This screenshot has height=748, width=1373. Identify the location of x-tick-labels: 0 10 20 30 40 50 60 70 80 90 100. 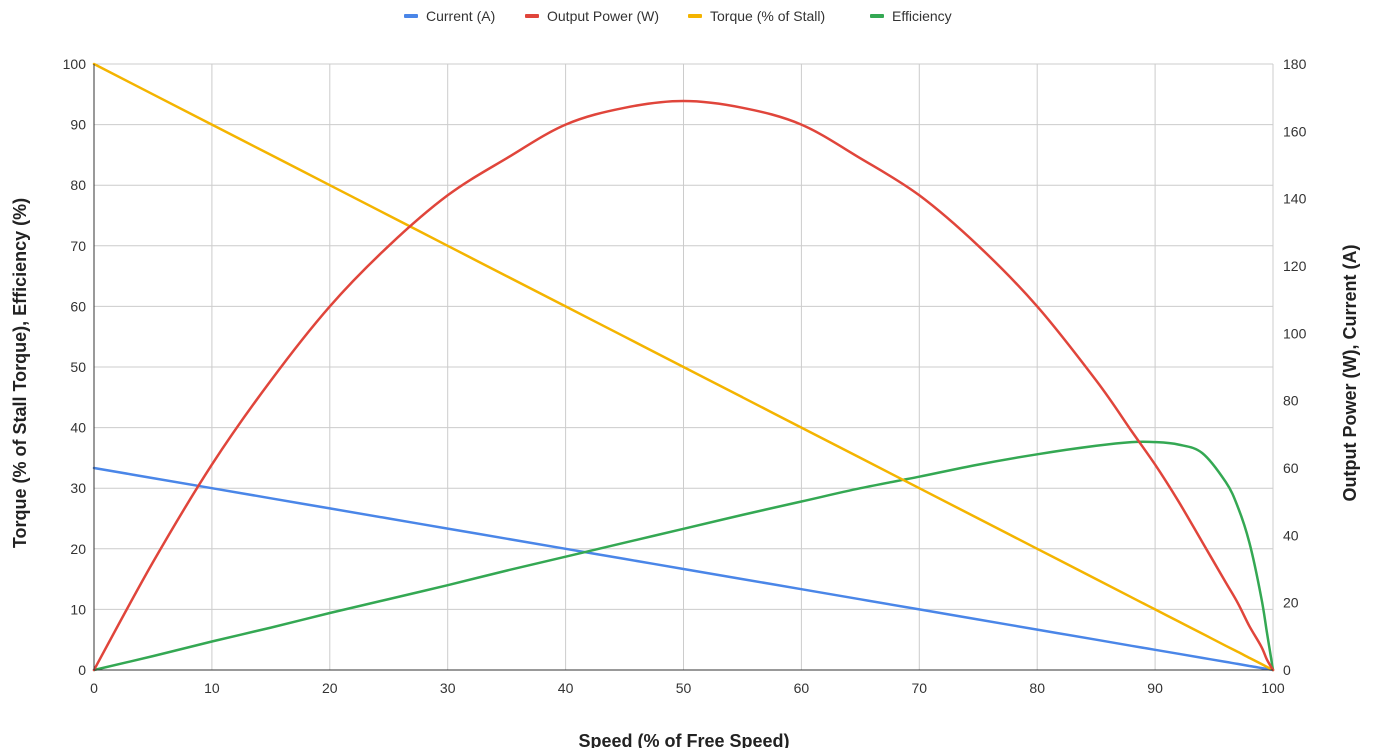
(687, 688).